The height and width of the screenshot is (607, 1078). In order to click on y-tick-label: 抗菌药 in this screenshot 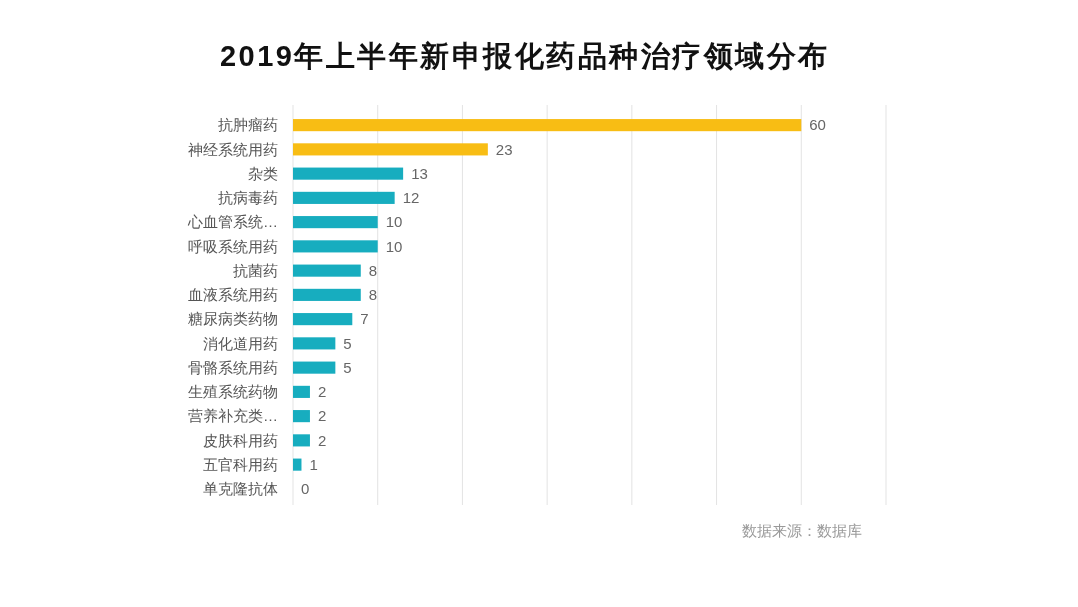, I will do `click(255, 270)`.